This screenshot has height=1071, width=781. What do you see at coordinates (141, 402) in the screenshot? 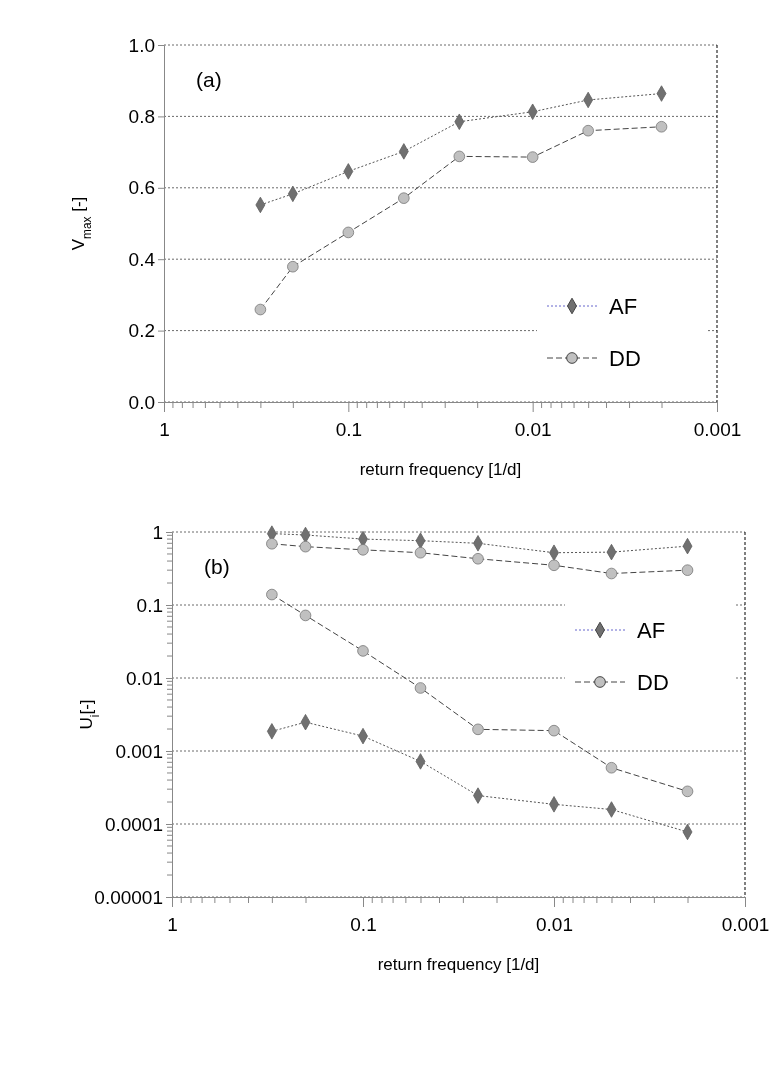
I see `y-tick-label: 0.0` at bounding box center [141, 402].